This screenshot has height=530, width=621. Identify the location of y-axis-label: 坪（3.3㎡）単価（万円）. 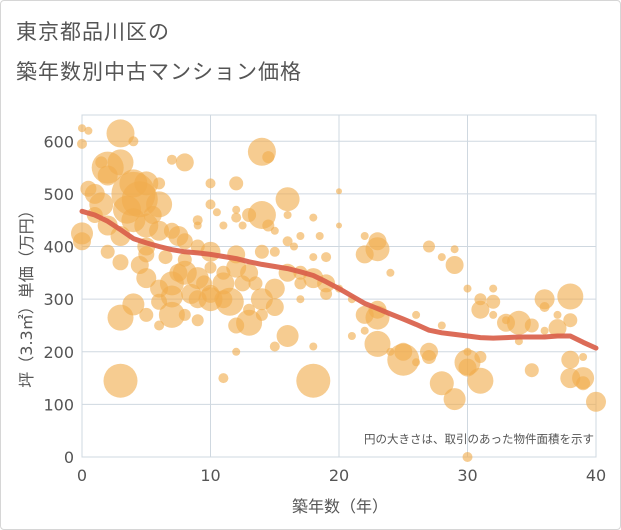
(26, 294).